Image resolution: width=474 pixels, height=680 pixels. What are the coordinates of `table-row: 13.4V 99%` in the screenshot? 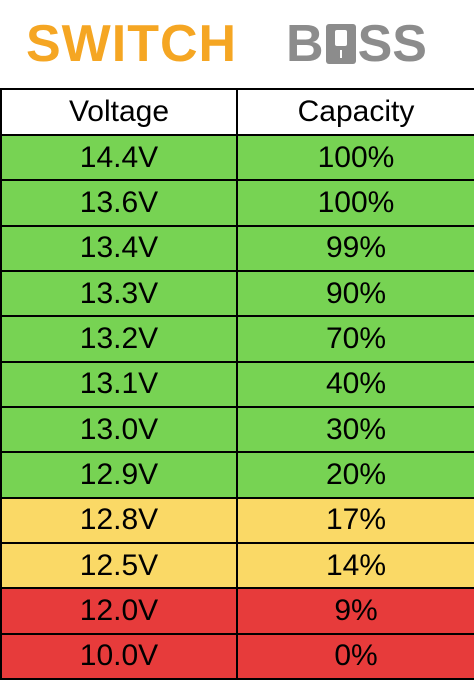 It's located at (237, 248).